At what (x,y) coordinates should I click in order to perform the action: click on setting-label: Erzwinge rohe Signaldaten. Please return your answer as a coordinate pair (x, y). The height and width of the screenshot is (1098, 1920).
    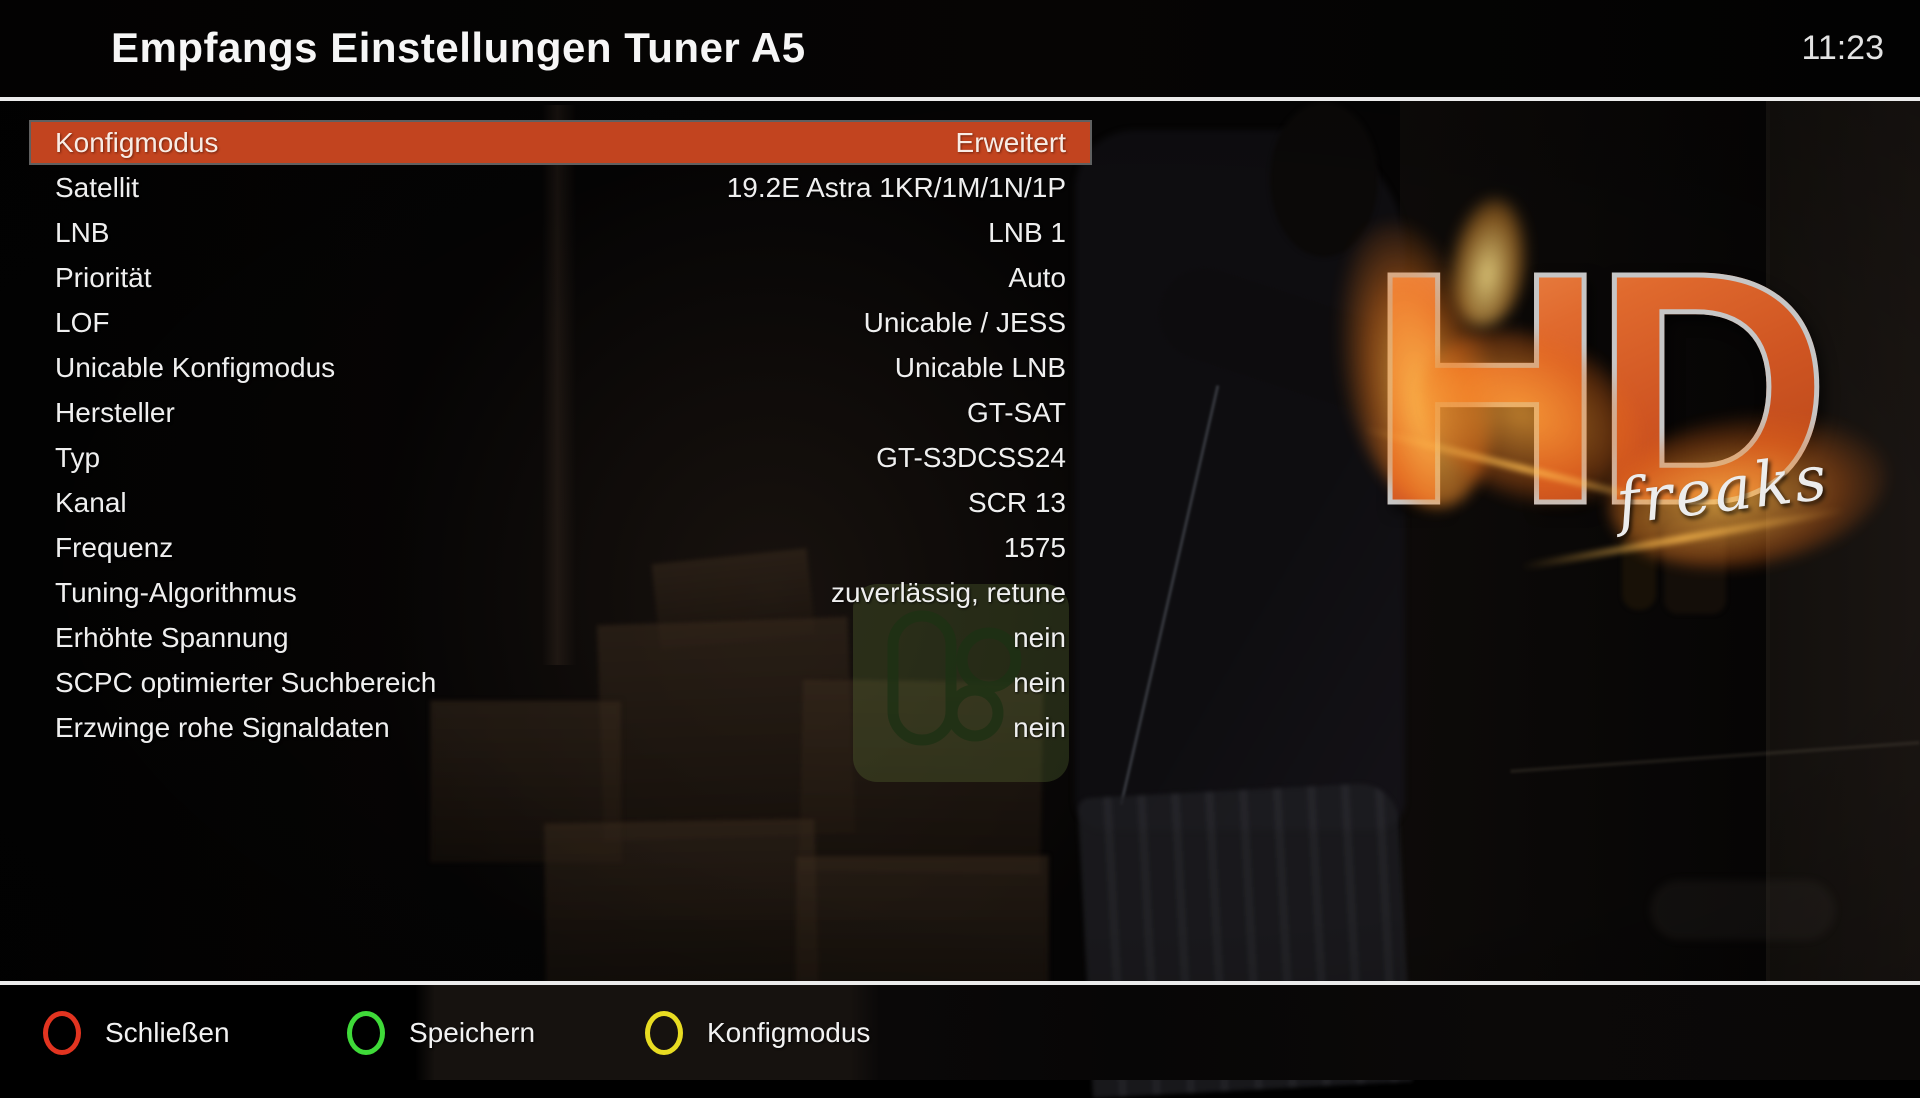
    Looking at the image, I should click on (222, 727).